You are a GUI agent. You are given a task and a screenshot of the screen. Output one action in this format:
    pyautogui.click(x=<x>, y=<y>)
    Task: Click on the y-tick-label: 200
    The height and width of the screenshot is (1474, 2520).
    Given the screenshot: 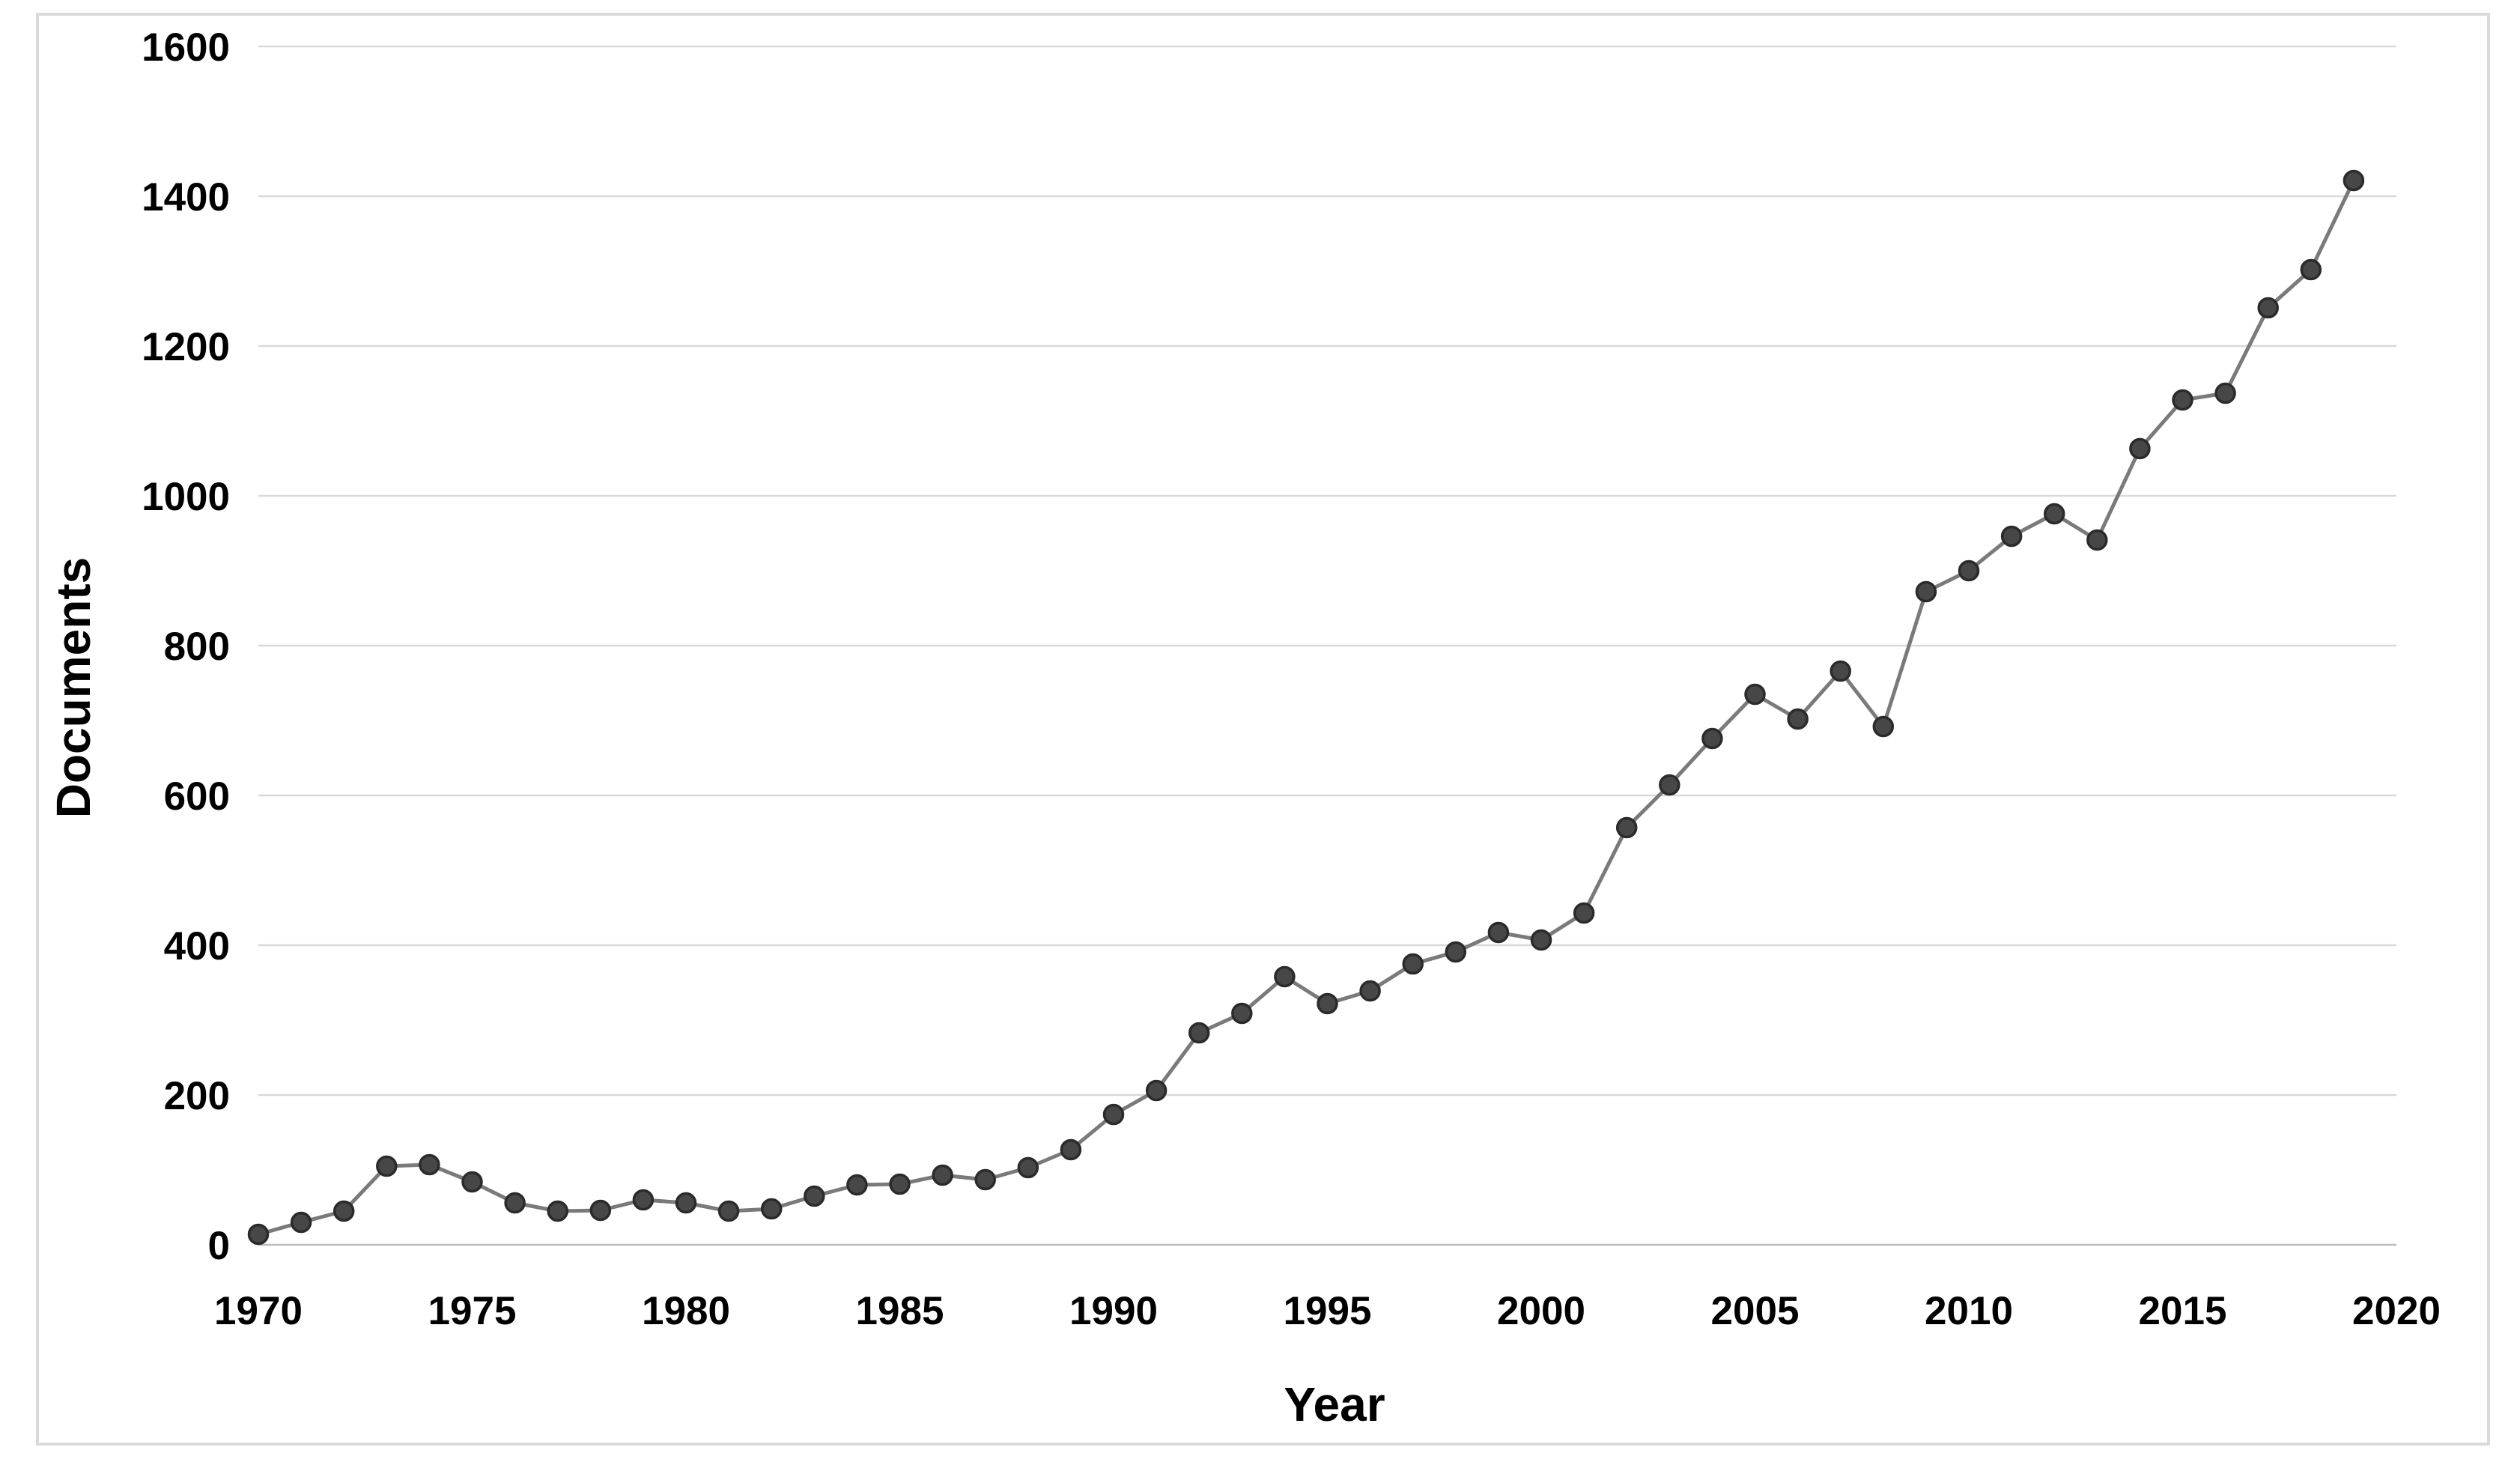 What is the action you would take?
    pyautogui.click(x=197, y=1096)
    